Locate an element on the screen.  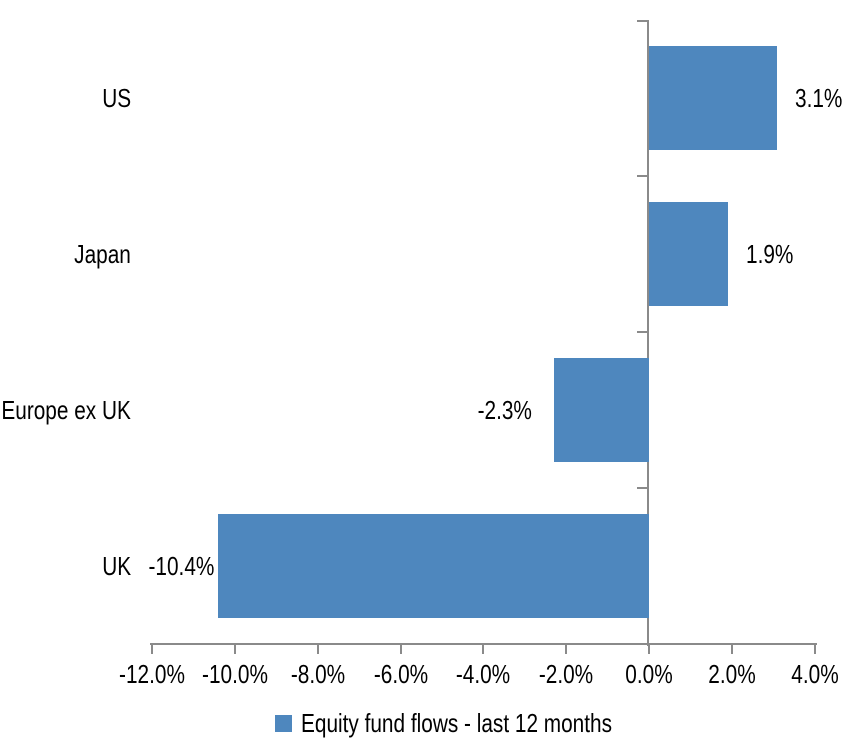
x-tick-label: -4.0% is located at coordinates (483, 674).